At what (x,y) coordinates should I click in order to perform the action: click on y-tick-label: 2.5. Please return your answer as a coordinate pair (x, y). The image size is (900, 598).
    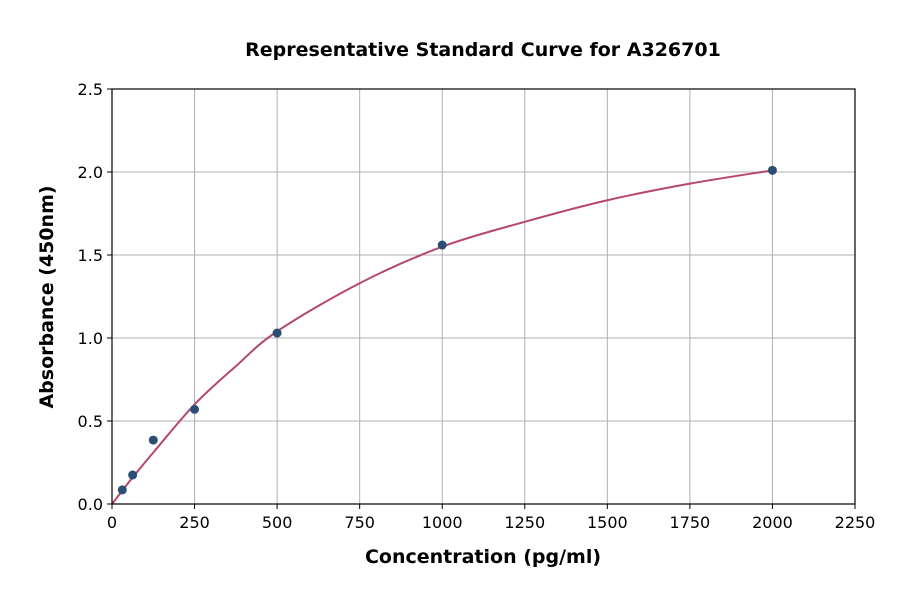
    Looking at the image, I should click on (90, 89).